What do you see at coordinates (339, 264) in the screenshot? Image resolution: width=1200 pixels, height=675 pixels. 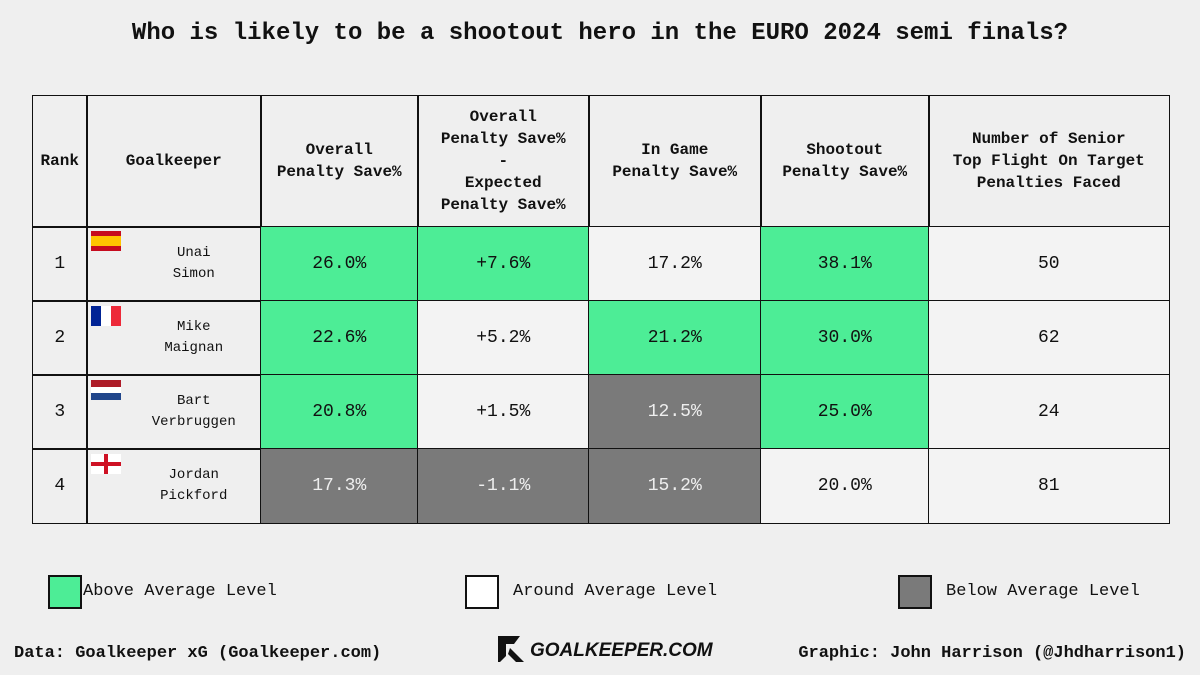 I see `value-cell: 26.0%` at bounding box center [339, 264].